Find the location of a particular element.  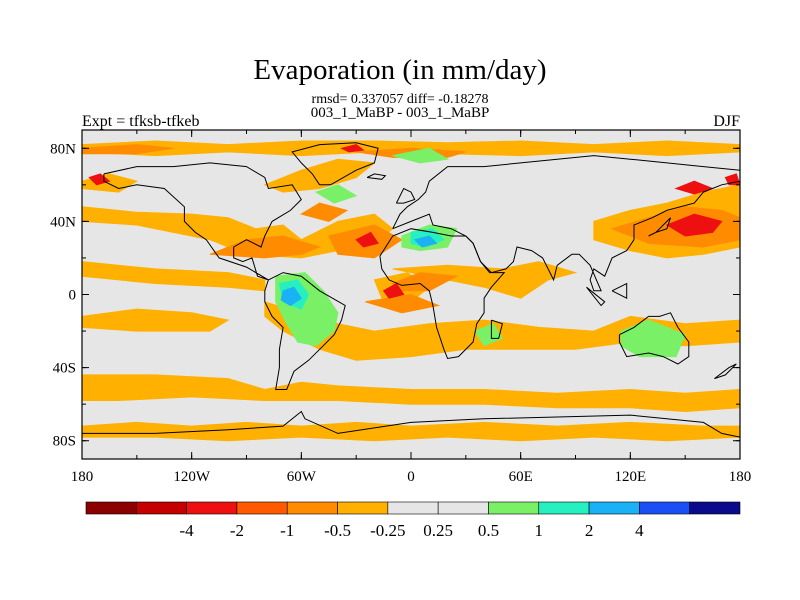

colorbar-label: -0.25 is located at coordinates (387, 530).